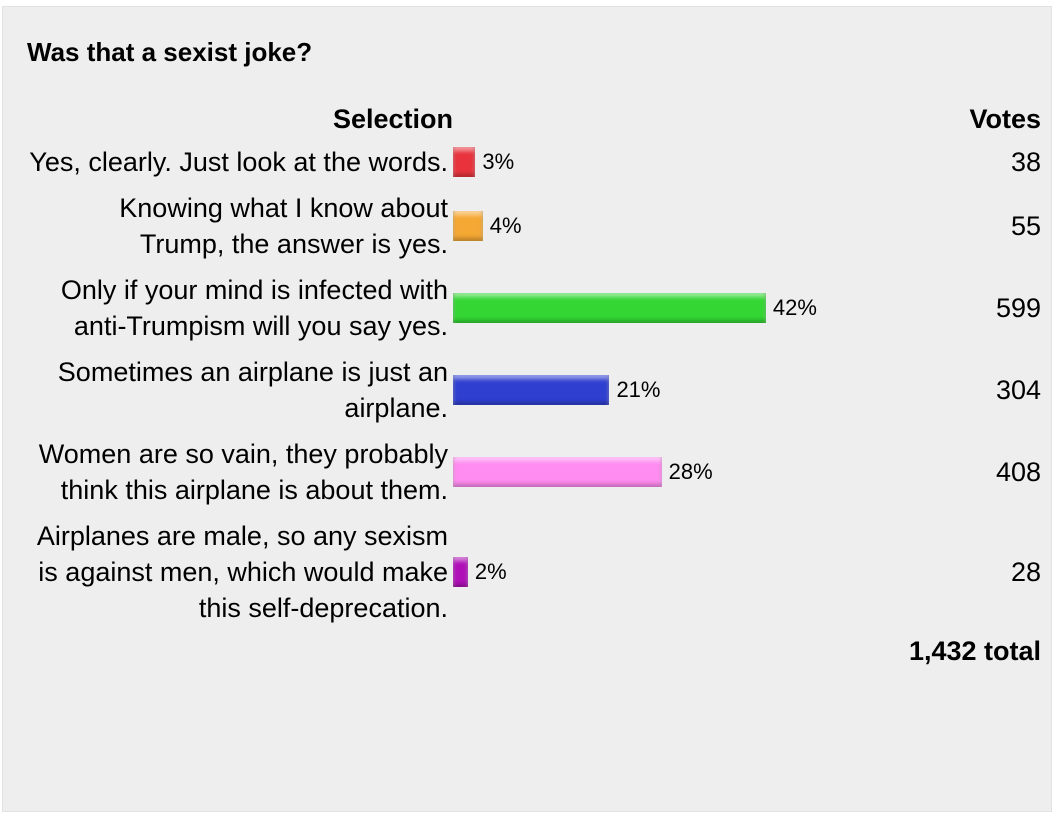 The height and width of the screenshot is (814, 1056). What do you see at coordinates (687, 162) in the screenshot?
I see `bar-cell: 3%` at bounding box center [687, 162].